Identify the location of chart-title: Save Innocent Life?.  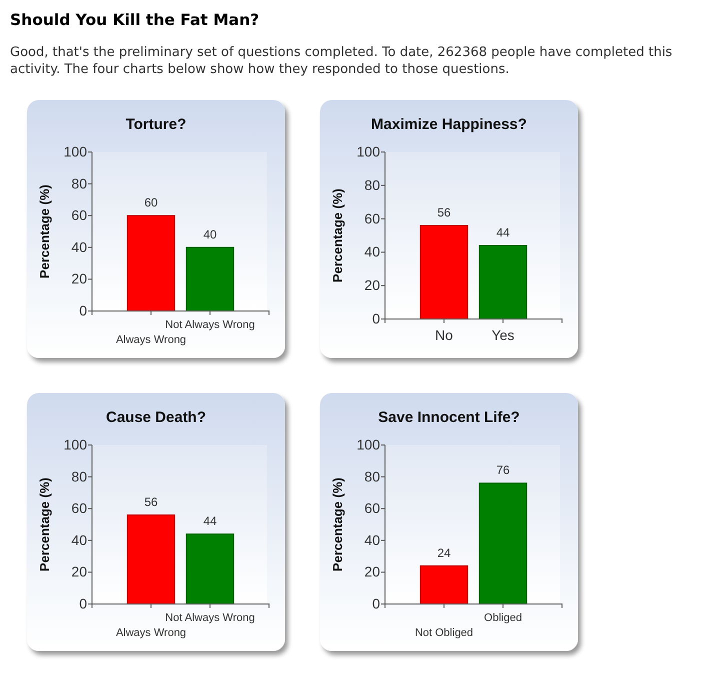
(449, 417).